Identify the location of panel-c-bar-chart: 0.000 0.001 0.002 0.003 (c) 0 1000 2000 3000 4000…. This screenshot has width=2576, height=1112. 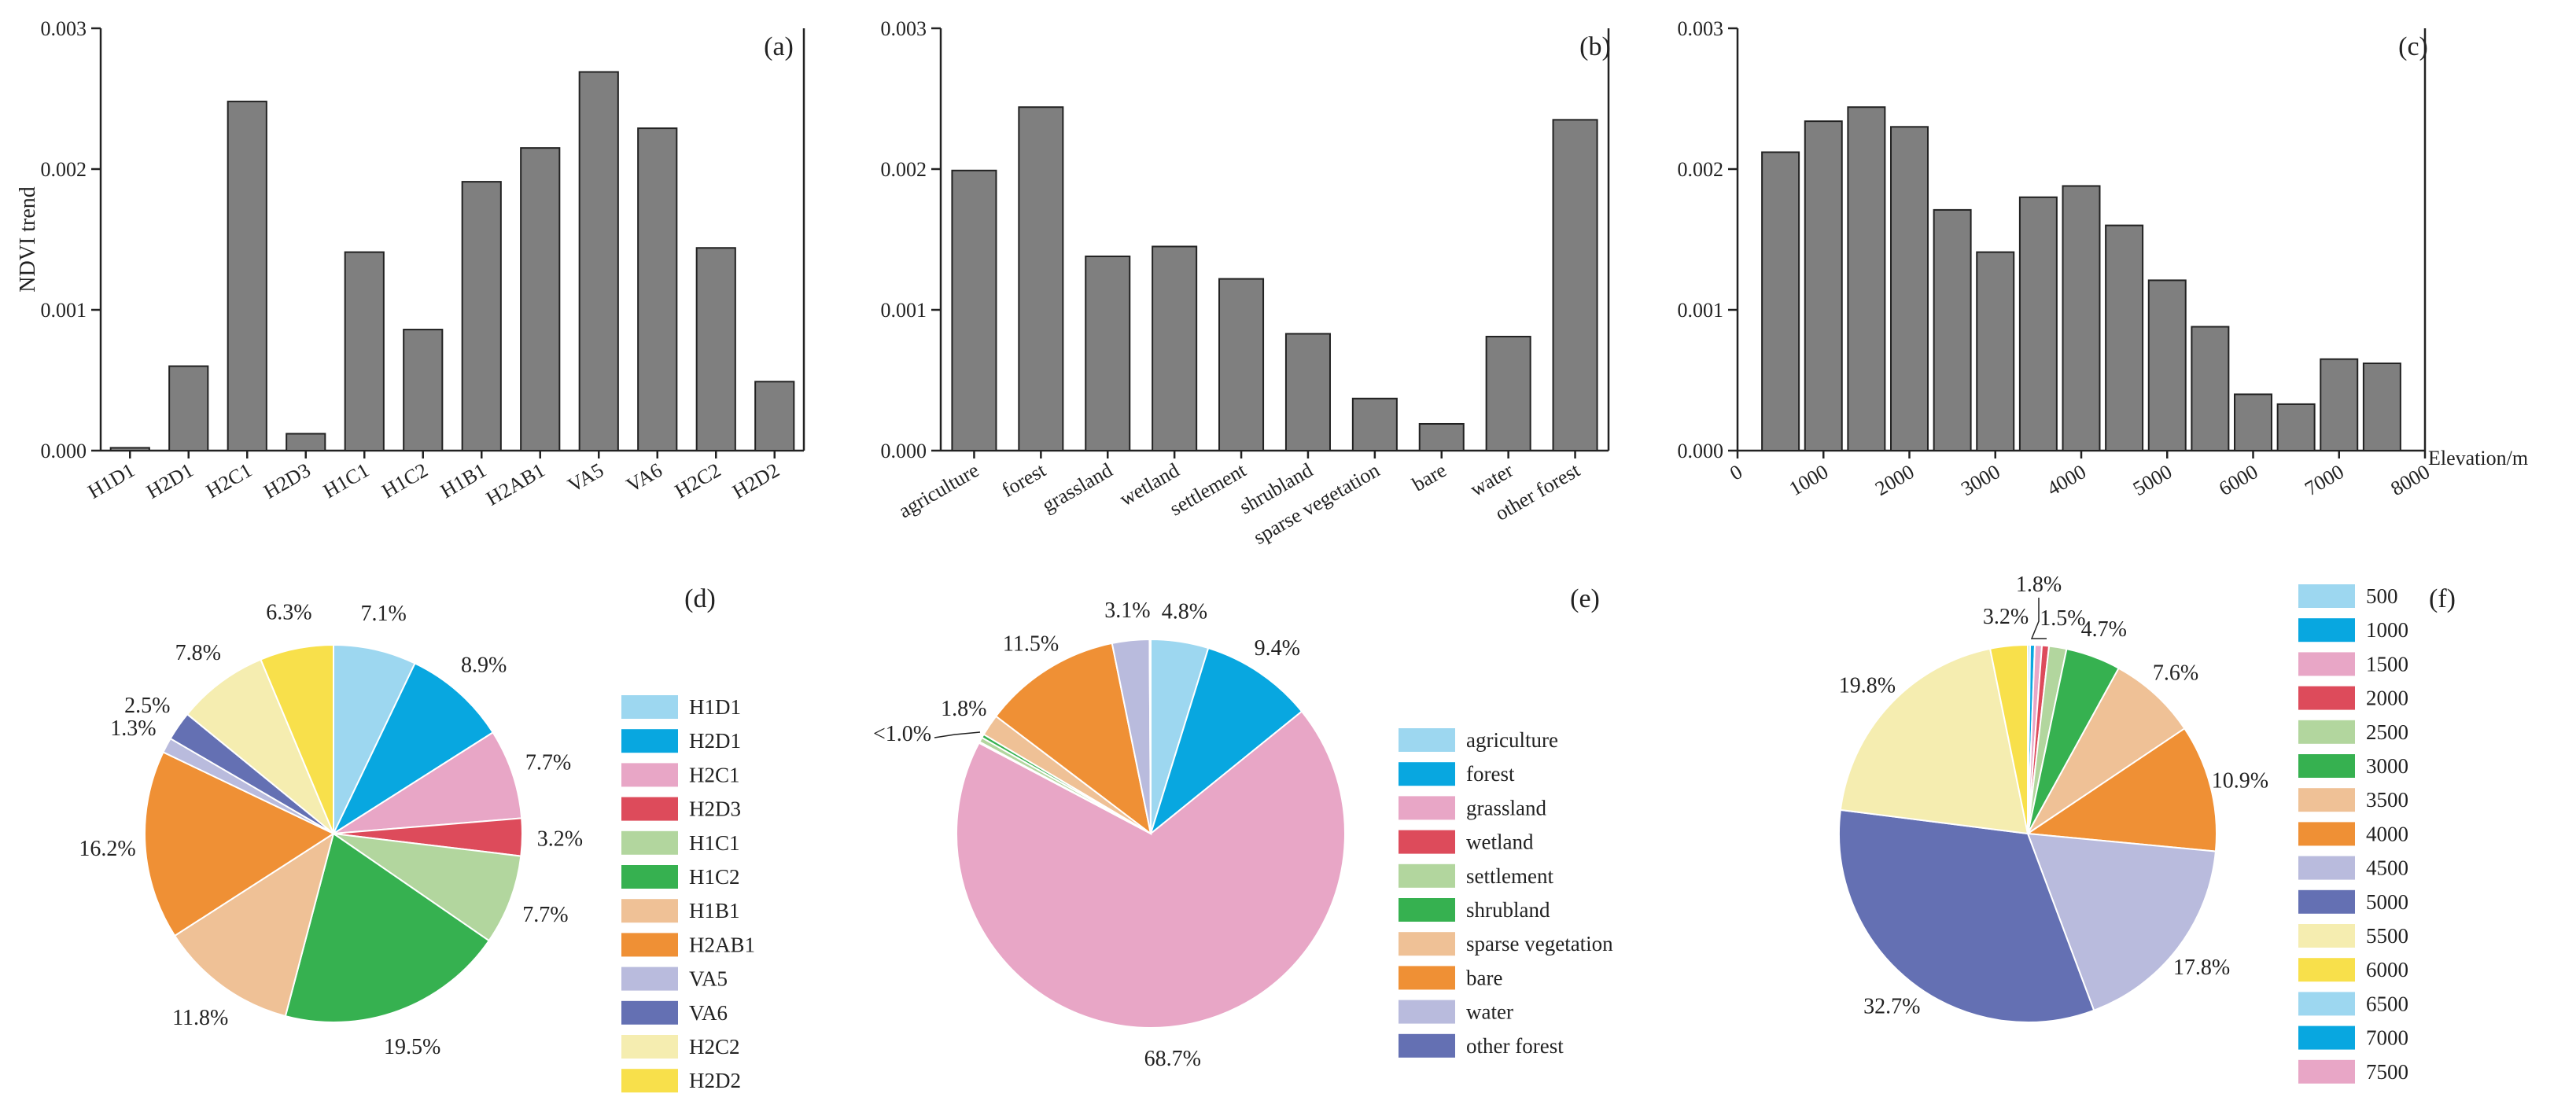
(2103, 258).